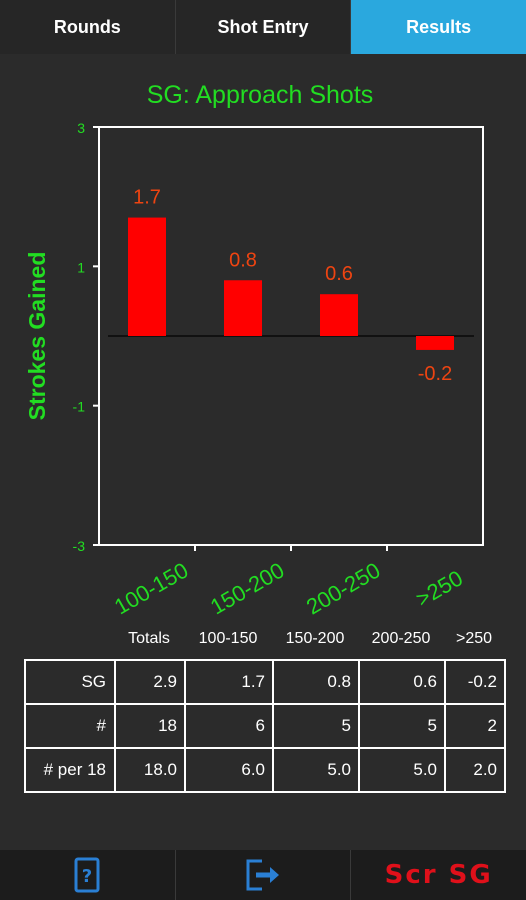 Image resolution: width=526 pixels, height=900 pixels. I want to click on table-row: # per 18 18.0 6.0 5.0 5.0 2.0, so click(265, 770).